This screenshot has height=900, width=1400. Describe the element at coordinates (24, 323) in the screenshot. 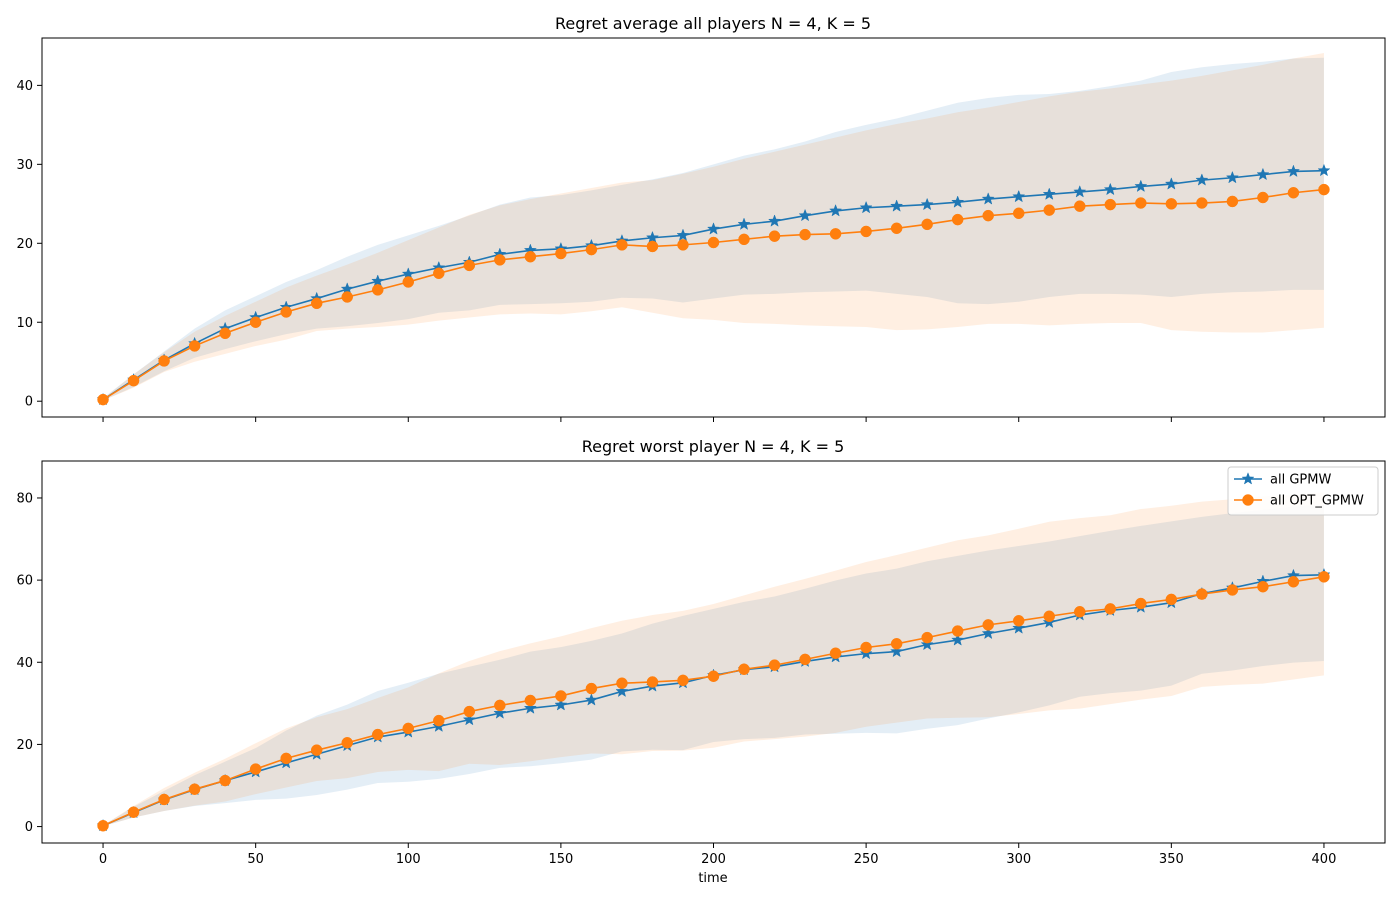

I see `y-tick-label: 10` at that location.